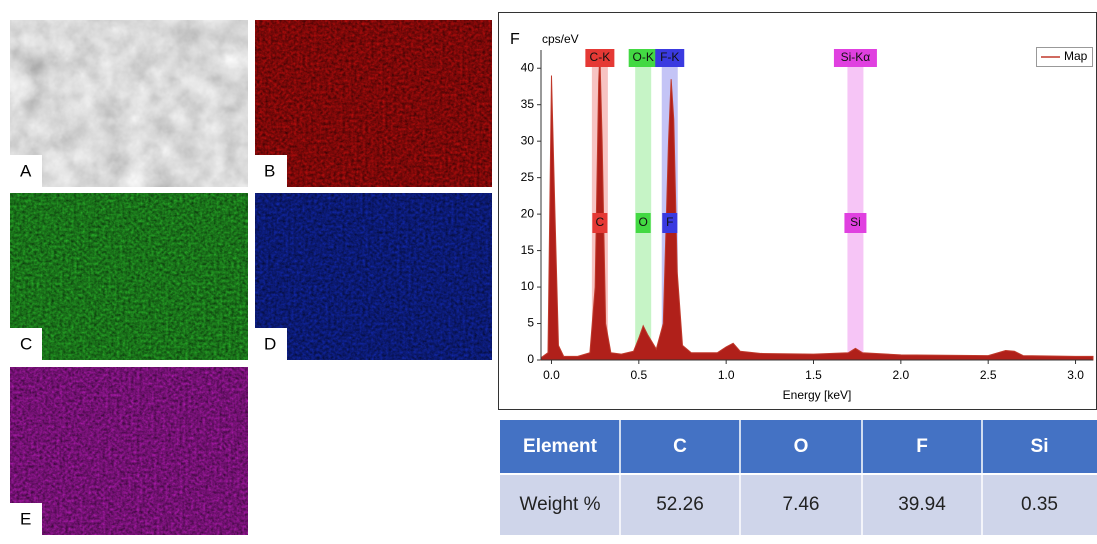 This screenshot has height=544, width=1097. I want to click on legend-label: Map, so click(1076, 56).